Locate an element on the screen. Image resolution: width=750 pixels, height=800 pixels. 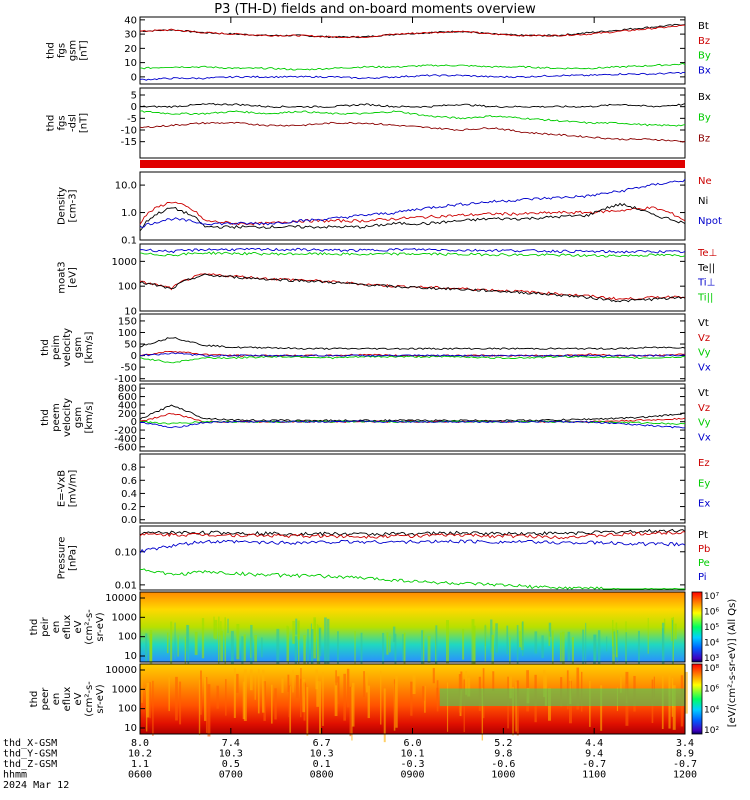
series-line-Npot is located at coordinates (412, 203).